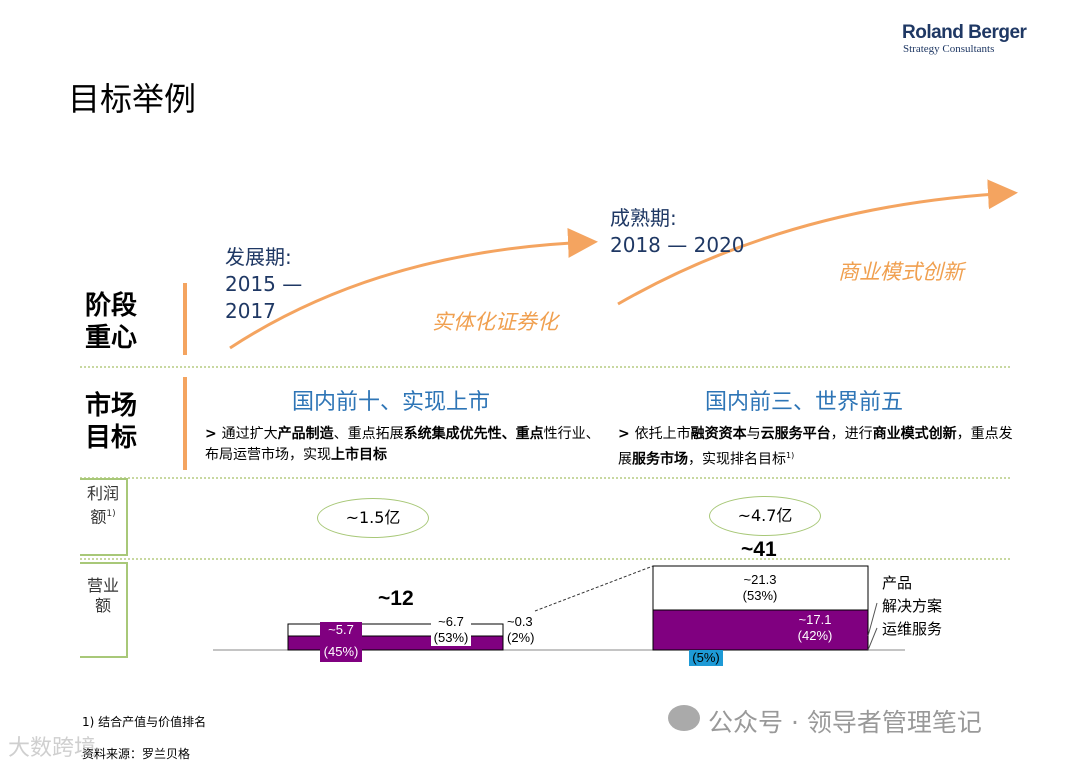  Describe the element at coordinates (677, 245) in the screenshot. I see `phase-years: 2018 — 2020` at that location.